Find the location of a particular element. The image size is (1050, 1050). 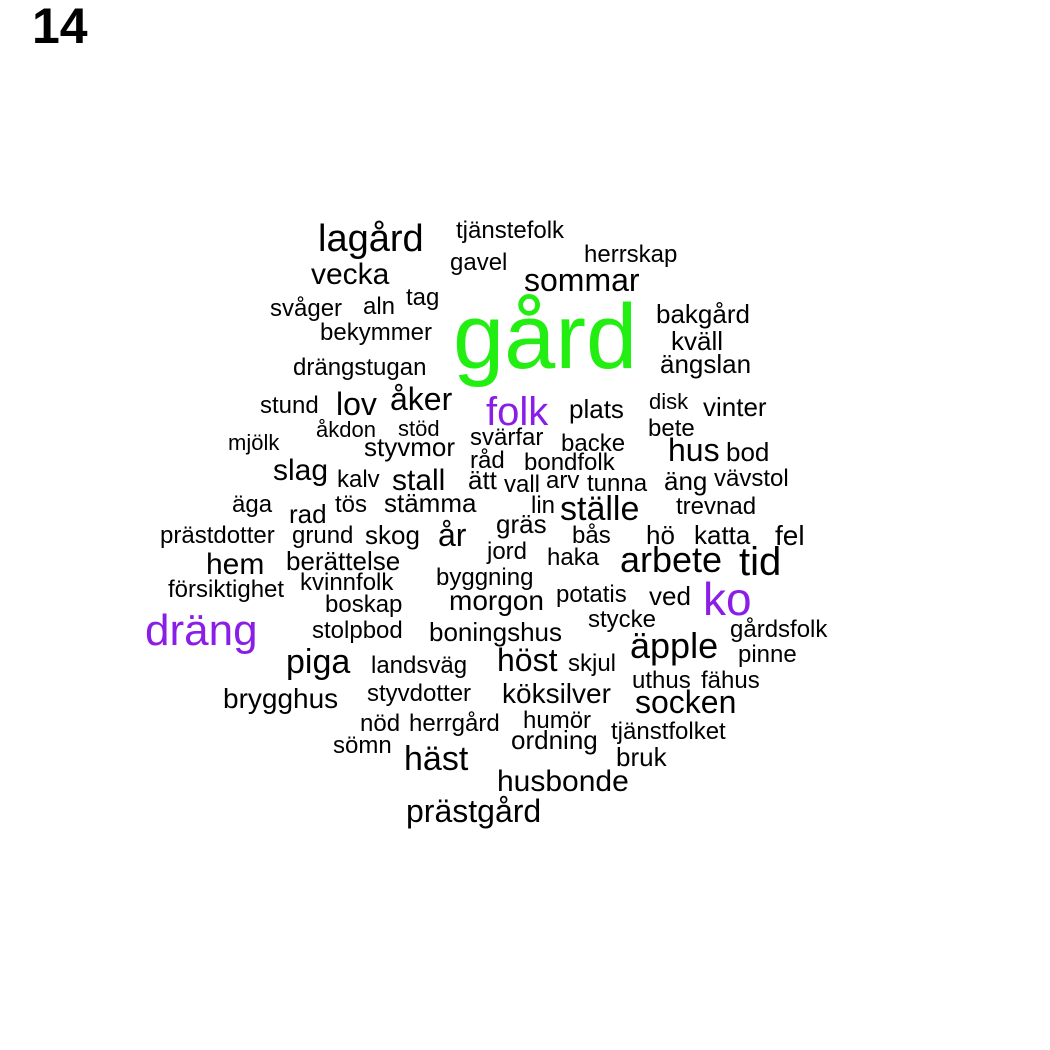

word-potatis: potatis is located at coordinates (591, 594).